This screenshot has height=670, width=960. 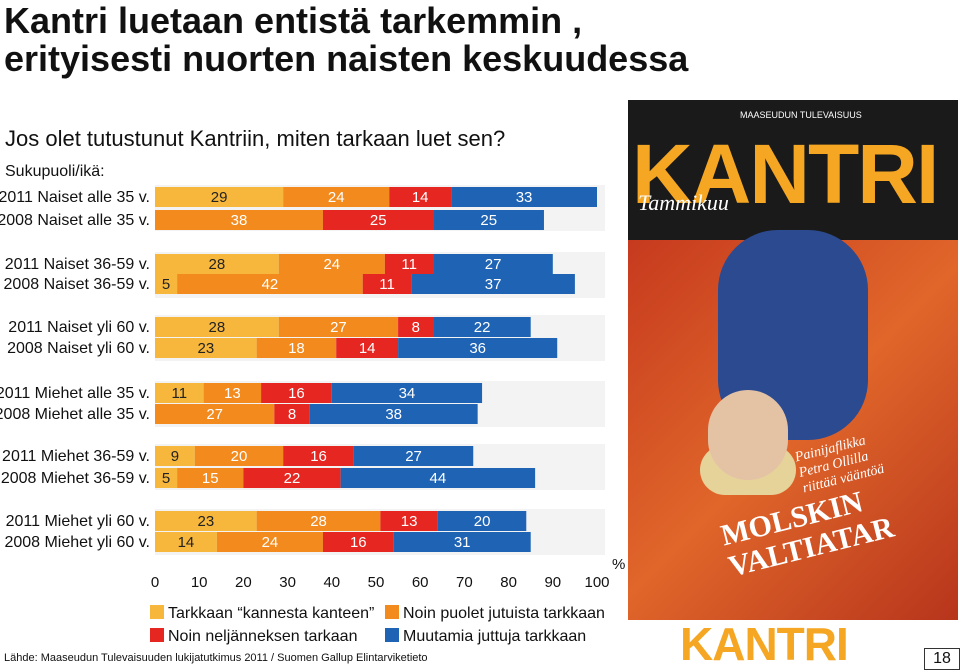 What do you see at coordinates (155, 582) in the screenshot?
I see `x-tick-label: 0` at bounding box center [155, 582].